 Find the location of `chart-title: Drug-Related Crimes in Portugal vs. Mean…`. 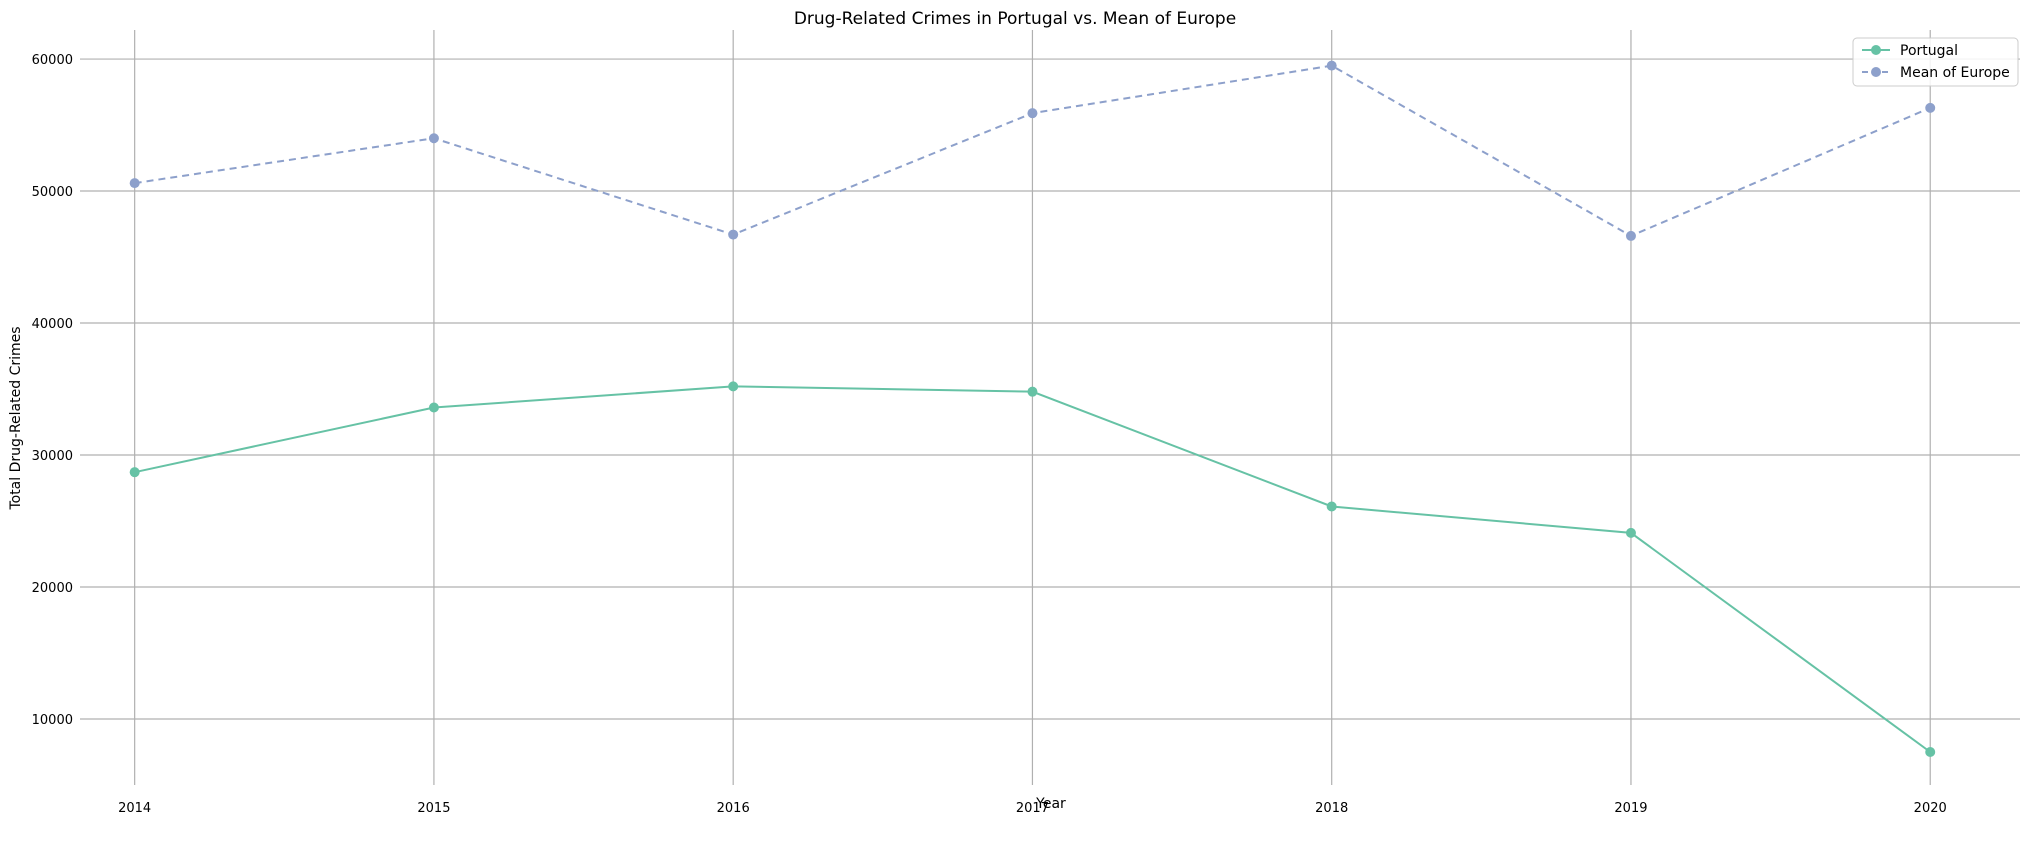

chart-title: Drug-Related Crimes in Portugal vs. Mean… is located at coordinates (1015, 19).